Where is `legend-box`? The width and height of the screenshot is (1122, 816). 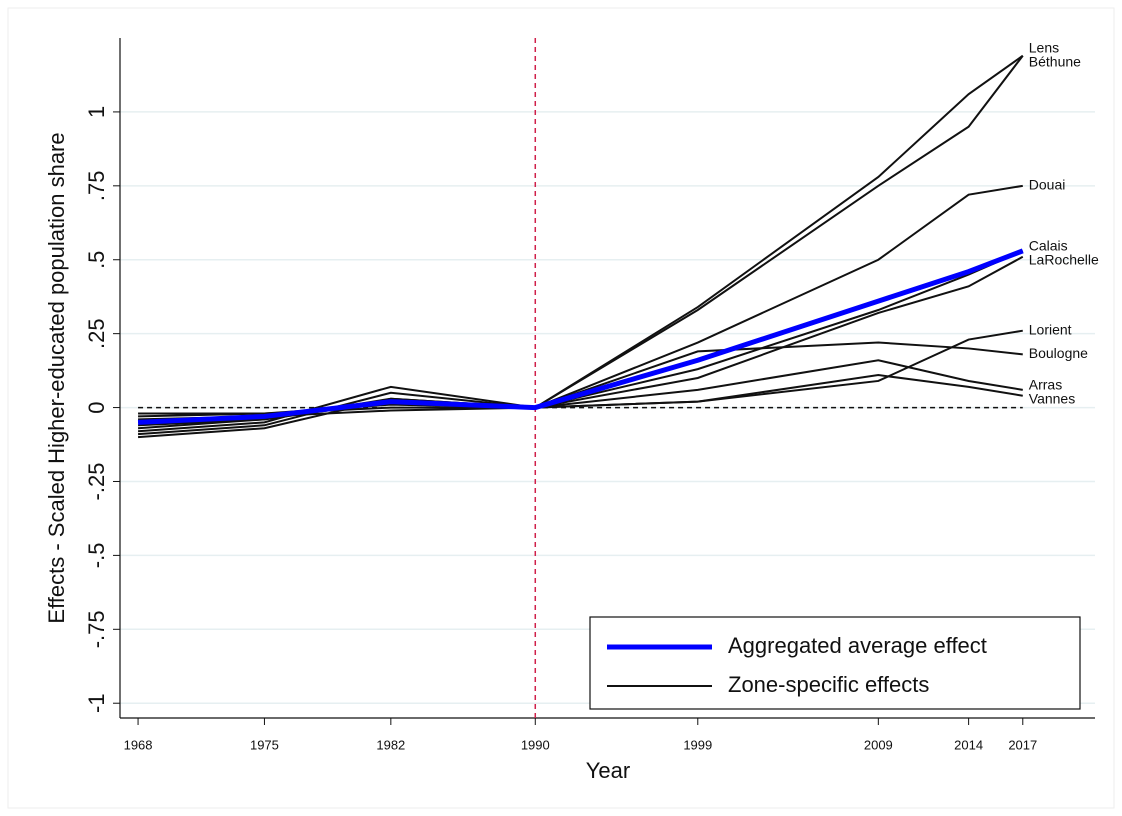 legend-box is located at coordinates (835, 663).